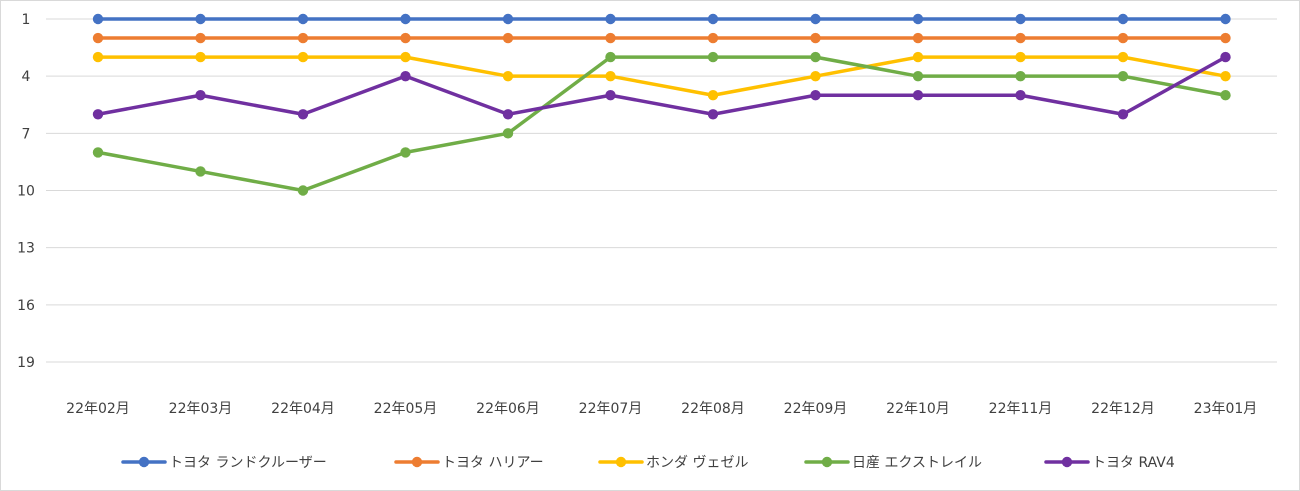 This screenshot has height=491, width=1300. I want to click on x-tick-label: 22年07月, so click(611, 409).